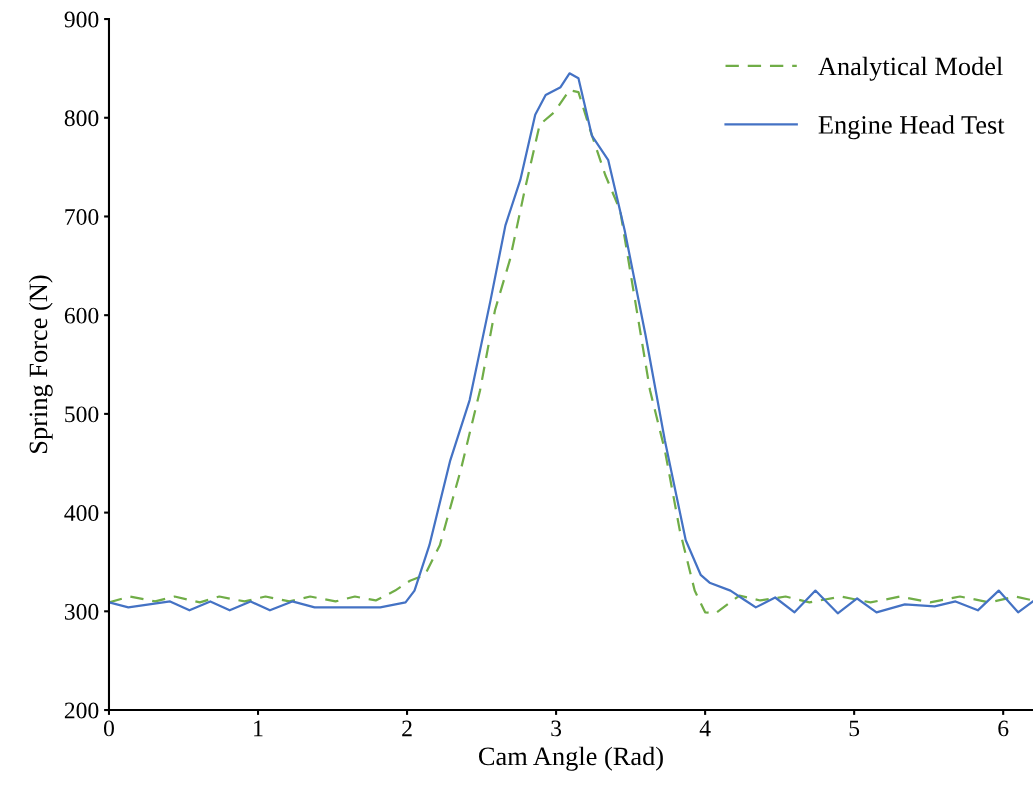 This screenshot has height=787, width=1033. What do you see at coordinates (1003, 728) in the screenshot?
I see `x-tick-label: 6` at bounding box center [1003, 728].